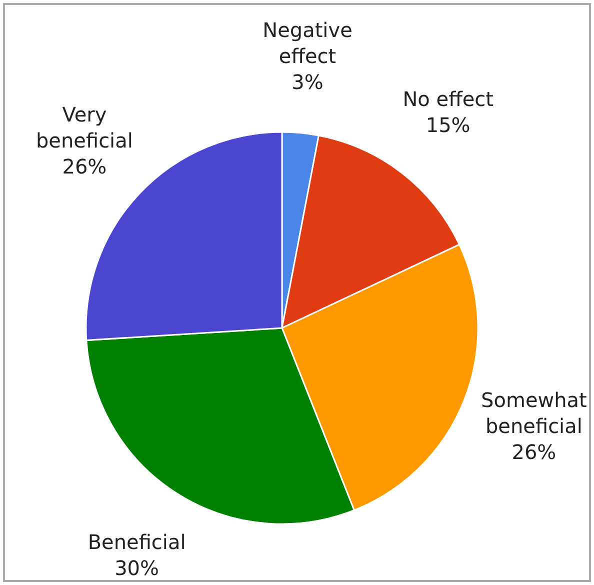  I want to click on slice-label: Negative effect, so click(307, 43).